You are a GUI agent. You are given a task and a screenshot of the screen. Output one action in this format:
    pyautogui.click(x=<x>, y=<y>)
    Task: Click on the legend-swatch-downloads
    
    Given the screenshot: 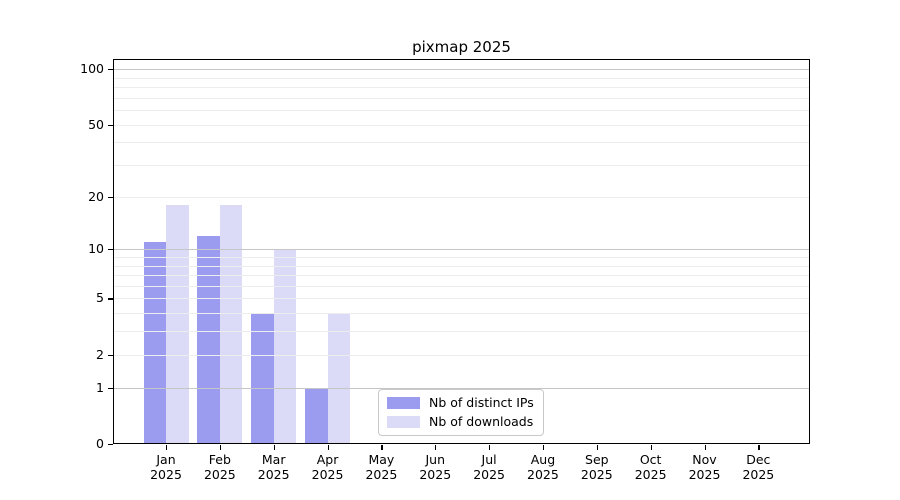 What is the action you would take?
    pyautogui.click(x=403, y=422)
    